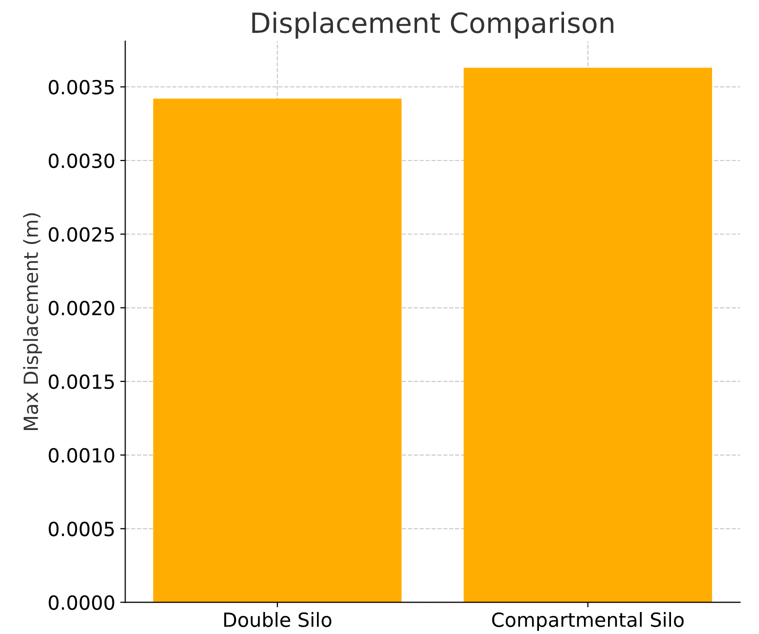 This screenshot has width=759, height=634. Describe the element at coordinates (81, 529) in the screenshot. I see `y-tick-label: 0.0005` at that location.